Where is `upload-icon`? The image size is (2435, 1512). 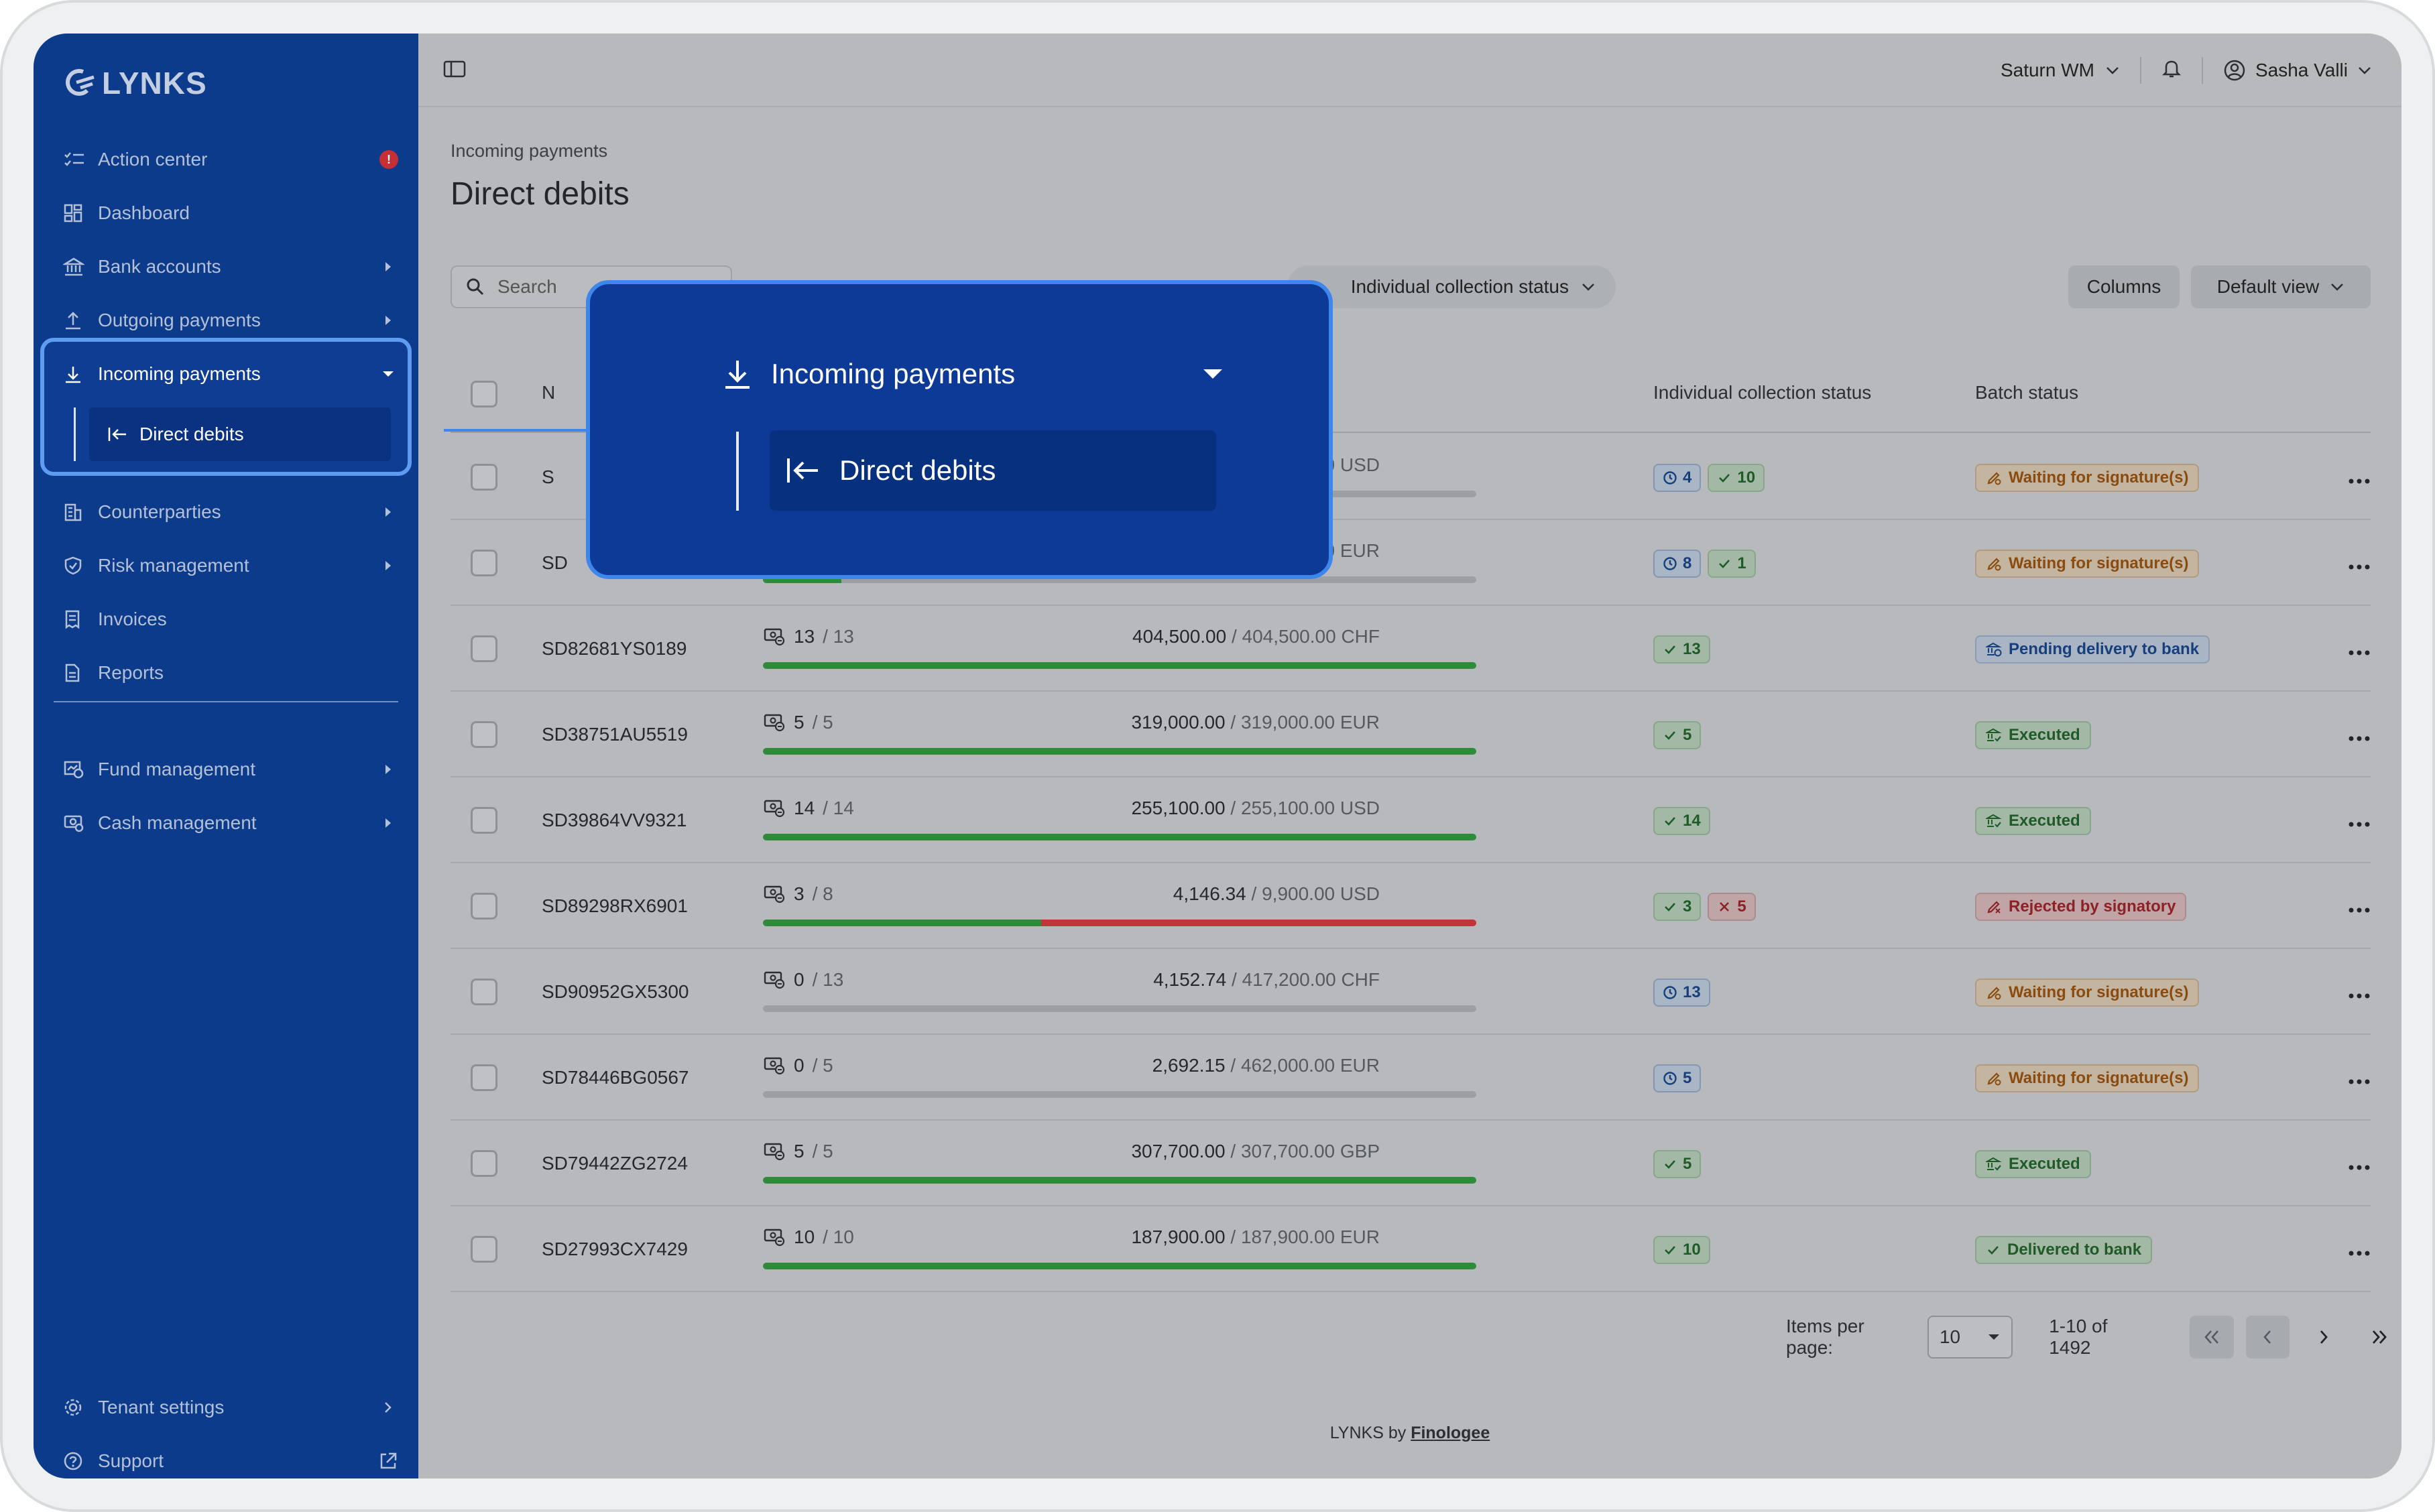 upload-icon is located at coordinates (78, 320).